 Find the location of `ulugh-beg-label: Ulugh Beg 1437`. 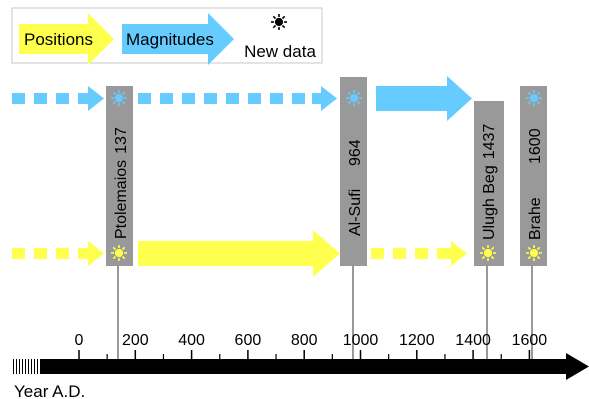

ulugh-beg-label: Ulugh Beg 1437 is located at coordinates (489, 182).